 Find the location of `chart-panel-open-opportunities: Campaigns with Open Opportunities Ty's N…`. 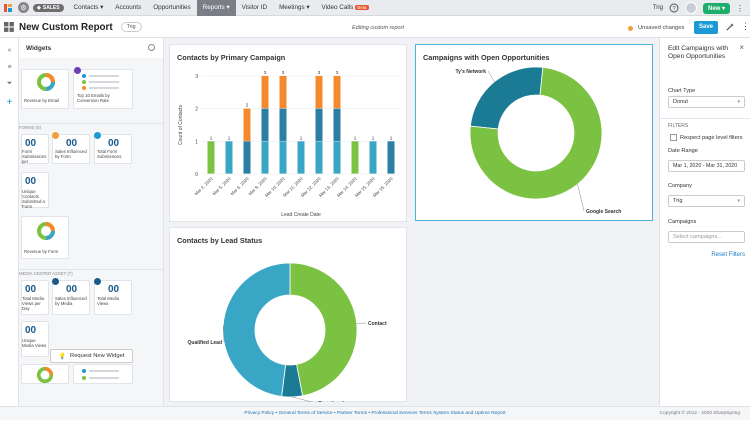

chart-panel-open-opportunities: Campaigns with Open Opportunities Ty's N… is located at coordinates (534, 132).